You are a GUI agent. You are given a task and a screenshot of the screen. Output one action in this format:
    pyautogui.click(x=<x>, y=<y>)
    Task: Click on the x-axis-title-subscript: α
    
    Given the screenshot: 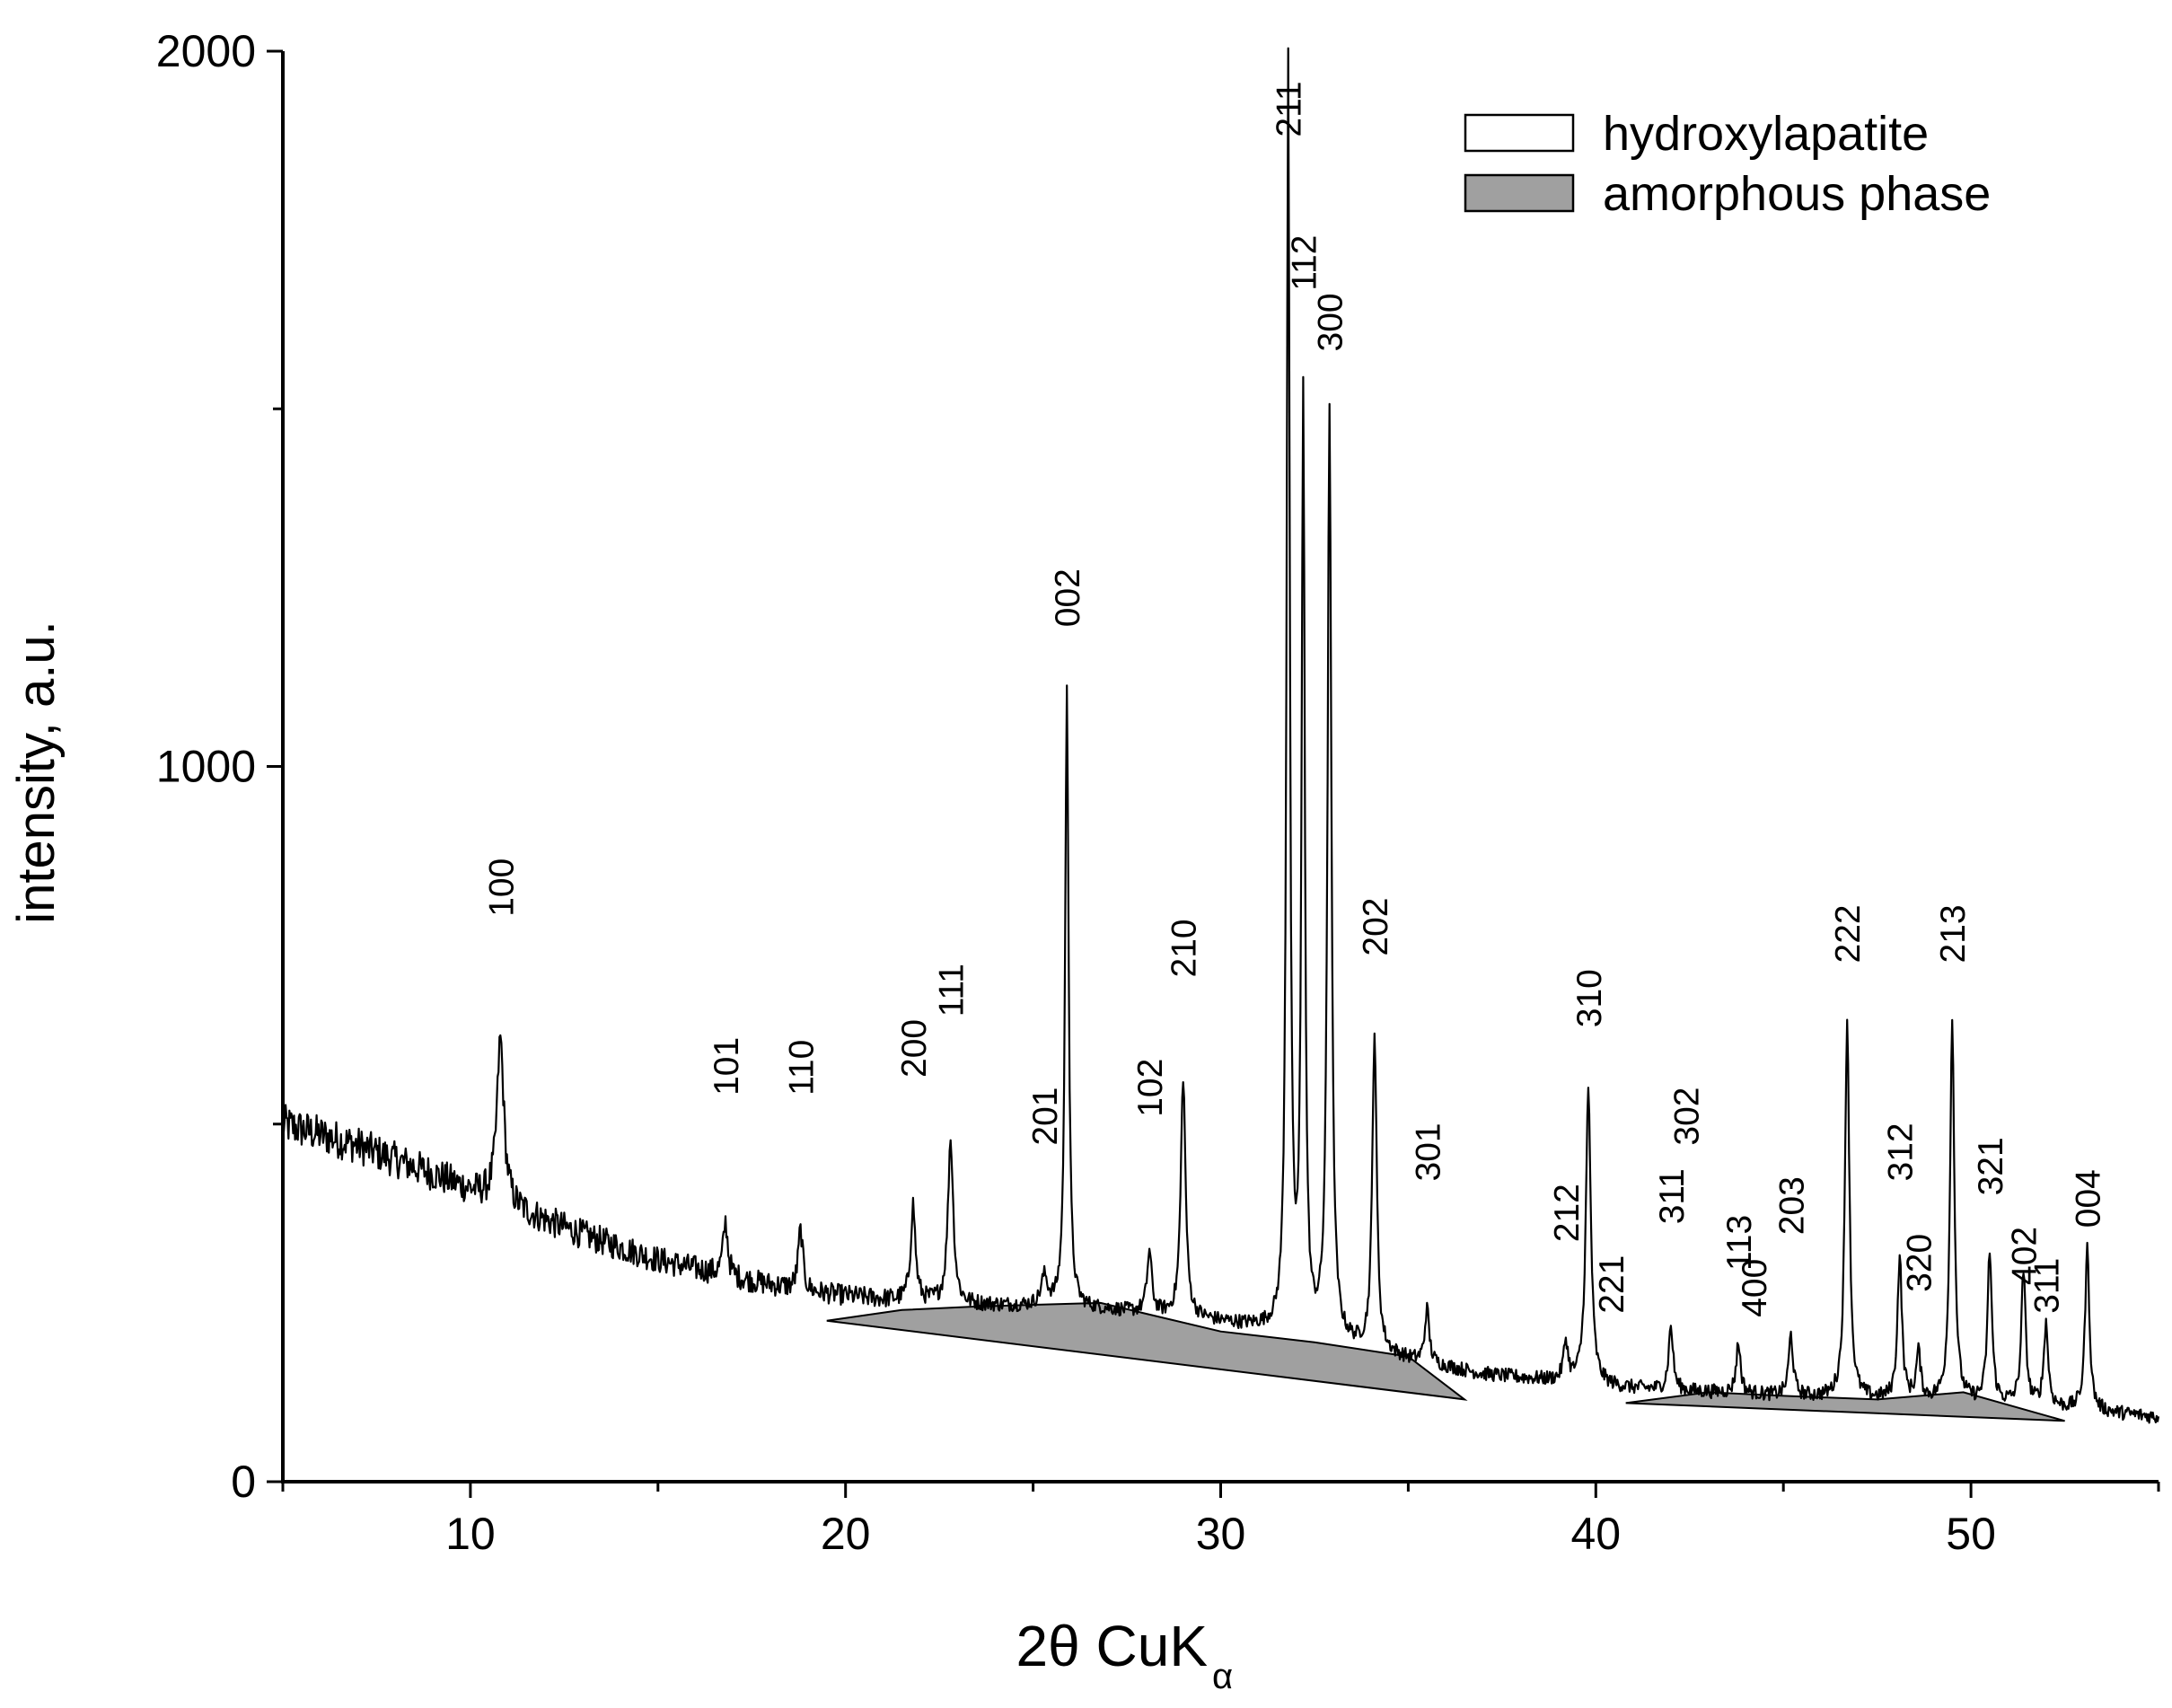 What is the action you would take?
    pyautogui.click(x=1222, y=1676)
    